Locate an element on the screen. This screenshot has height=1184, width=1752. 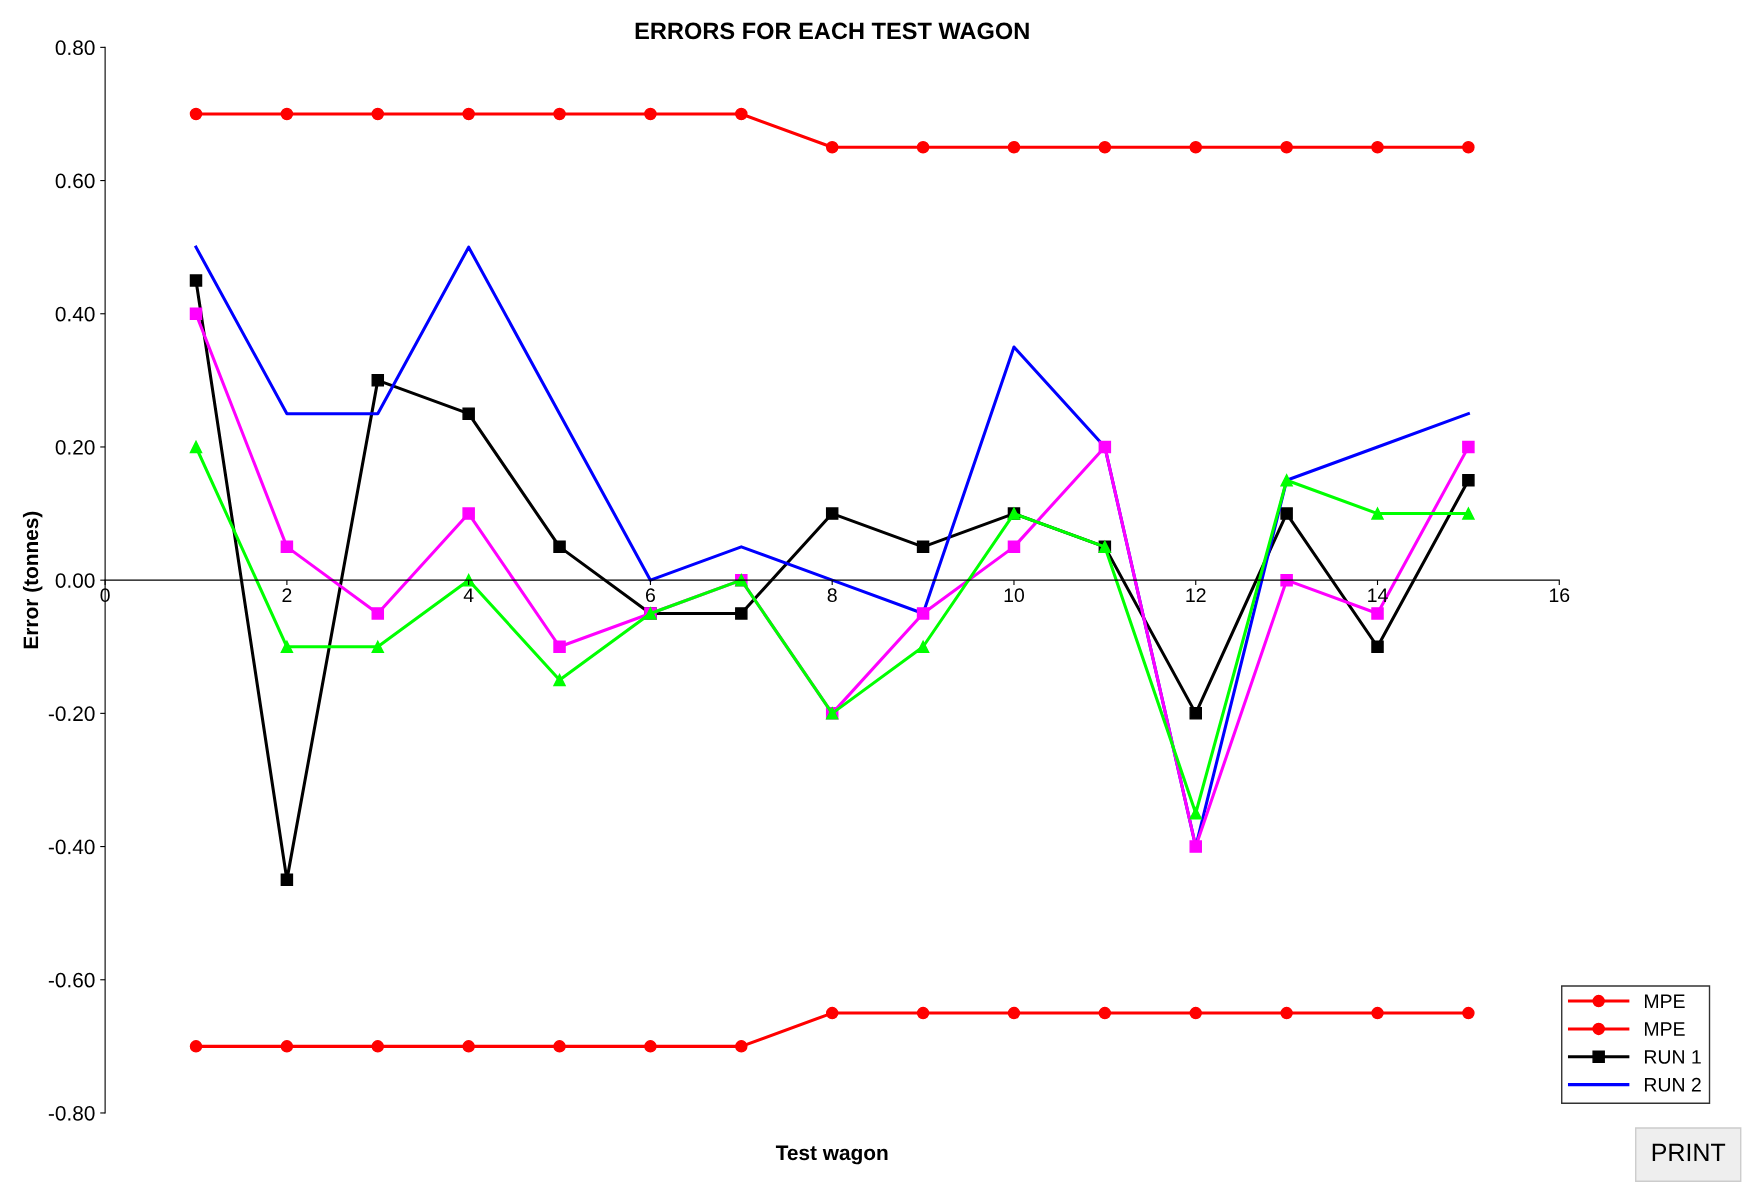
legend-label: RUN 2 is located at coordinates (1672, 1084).